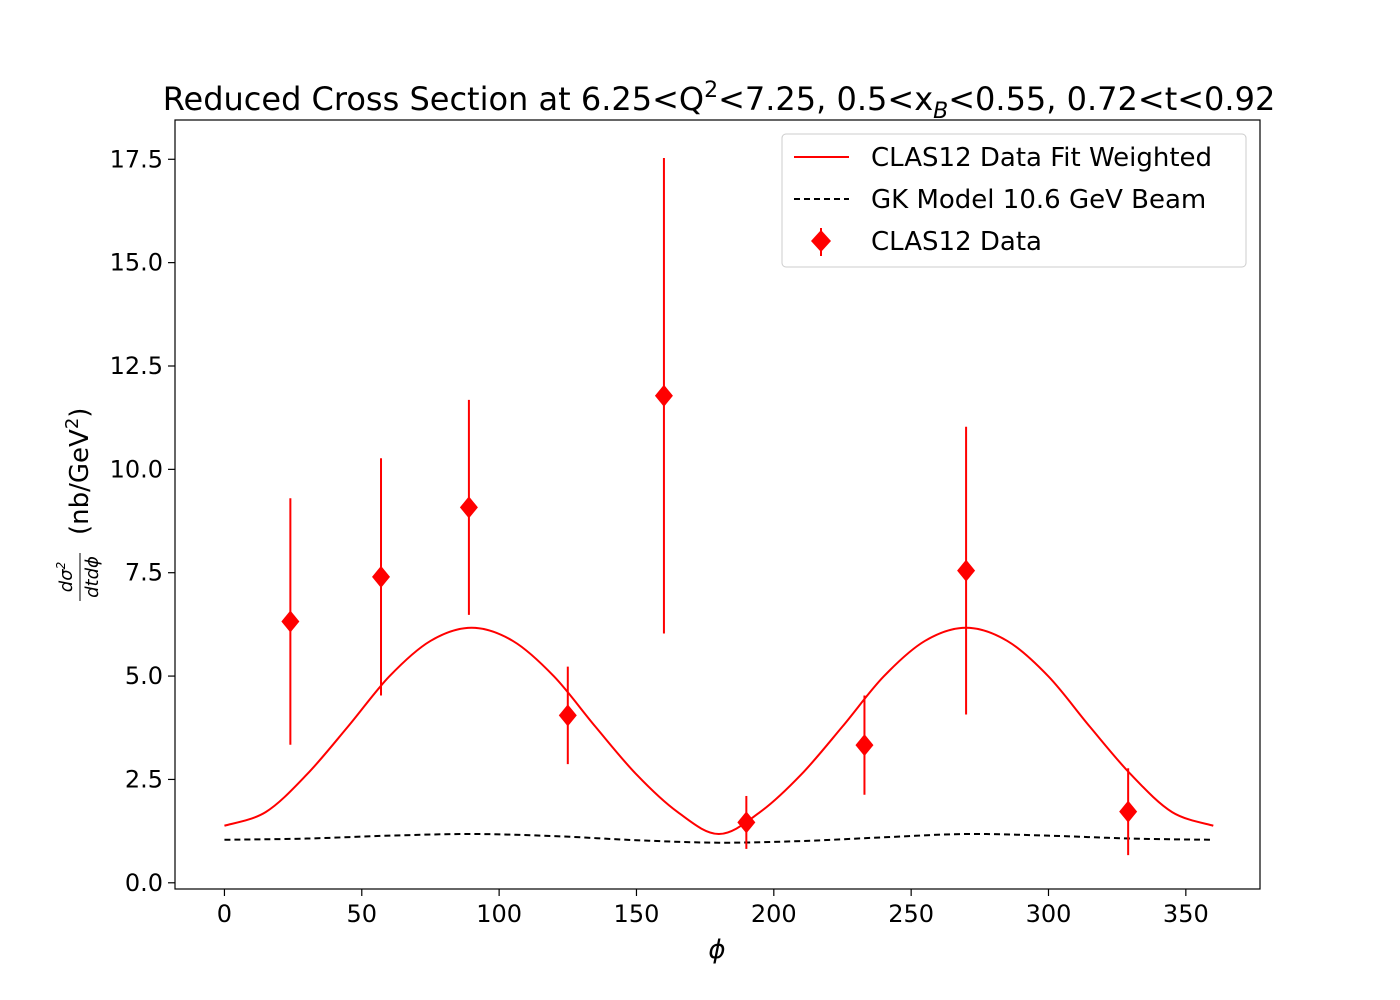 This screenshot has height=1000, width=1400. What do you see at coordinates (362, 914) in the screenshot?
I see `x-tick-label: 50` at bounding box center [362, 914].